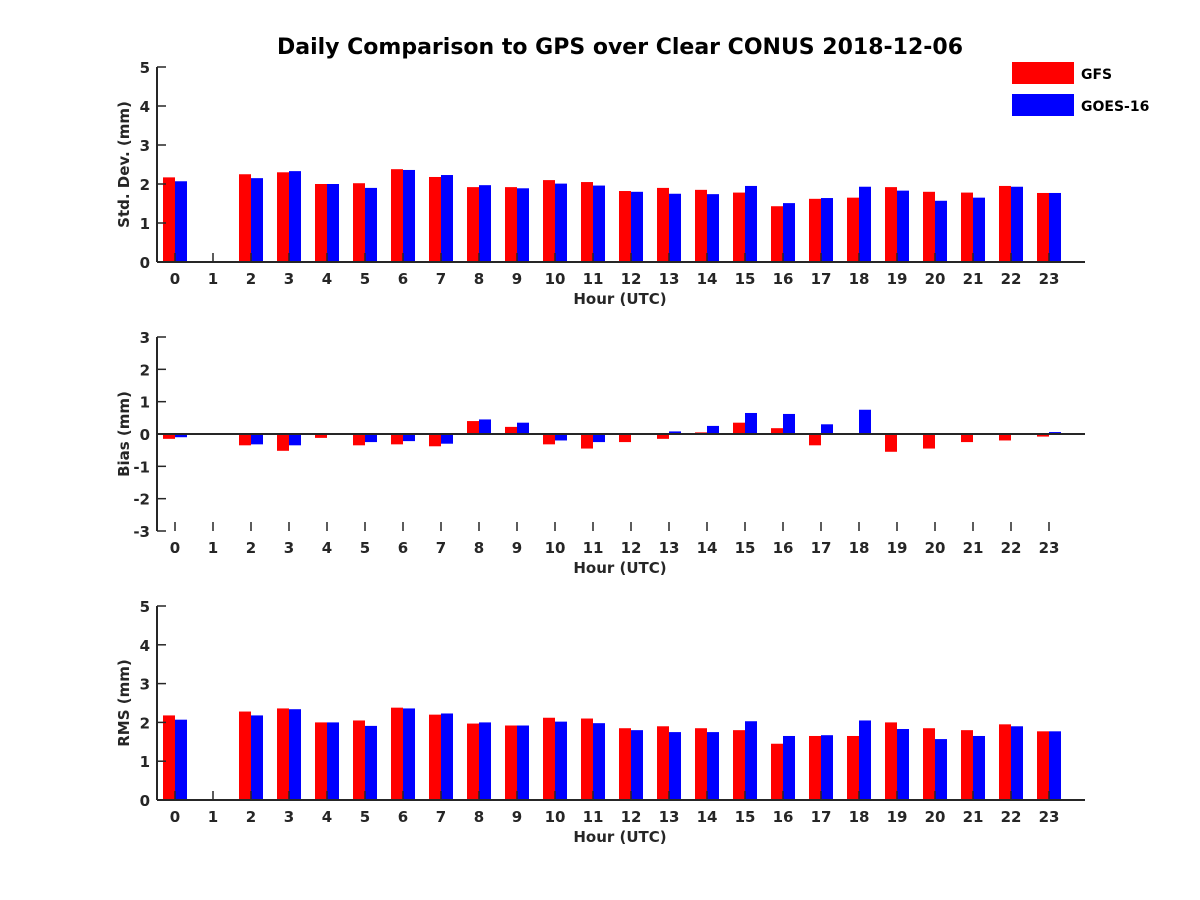  Describe the element at coordinates (973, 279) in the screenshot. I see `x-tick-label-std: 21` at that location.